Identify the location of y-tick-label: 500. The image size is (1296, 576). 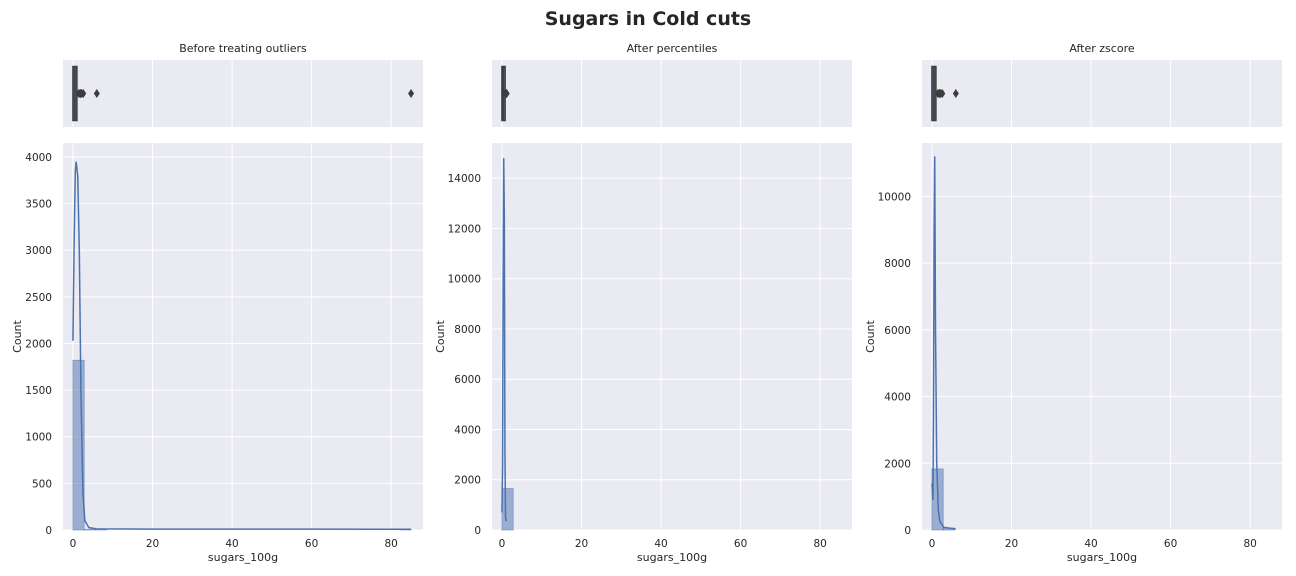
(42, 484).